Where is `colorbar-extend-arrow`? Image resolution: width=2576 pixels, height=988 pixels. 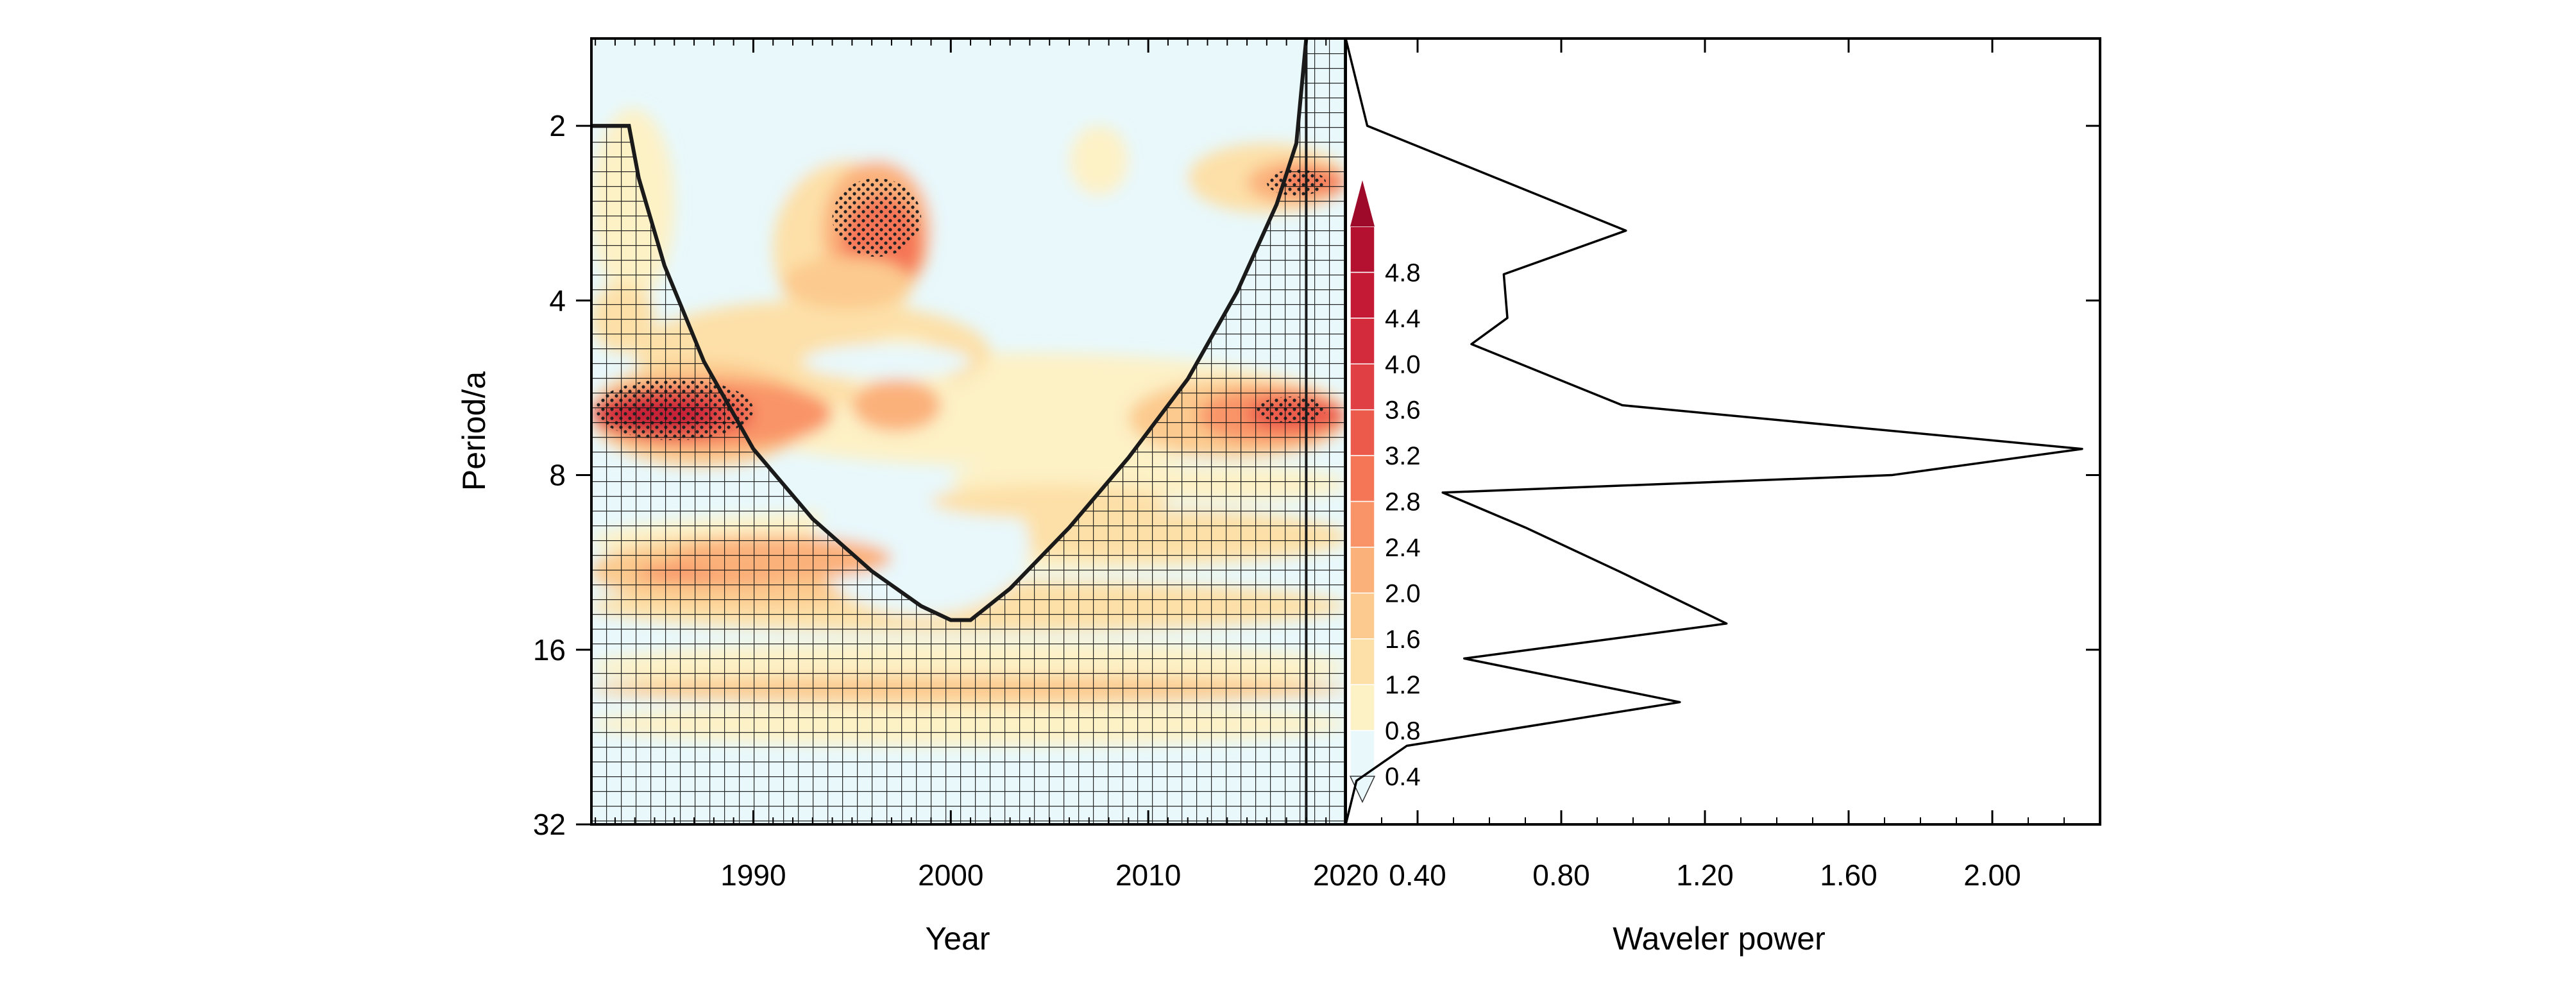 colorbar-extend-arrow is located at coordinates (1362, 203).